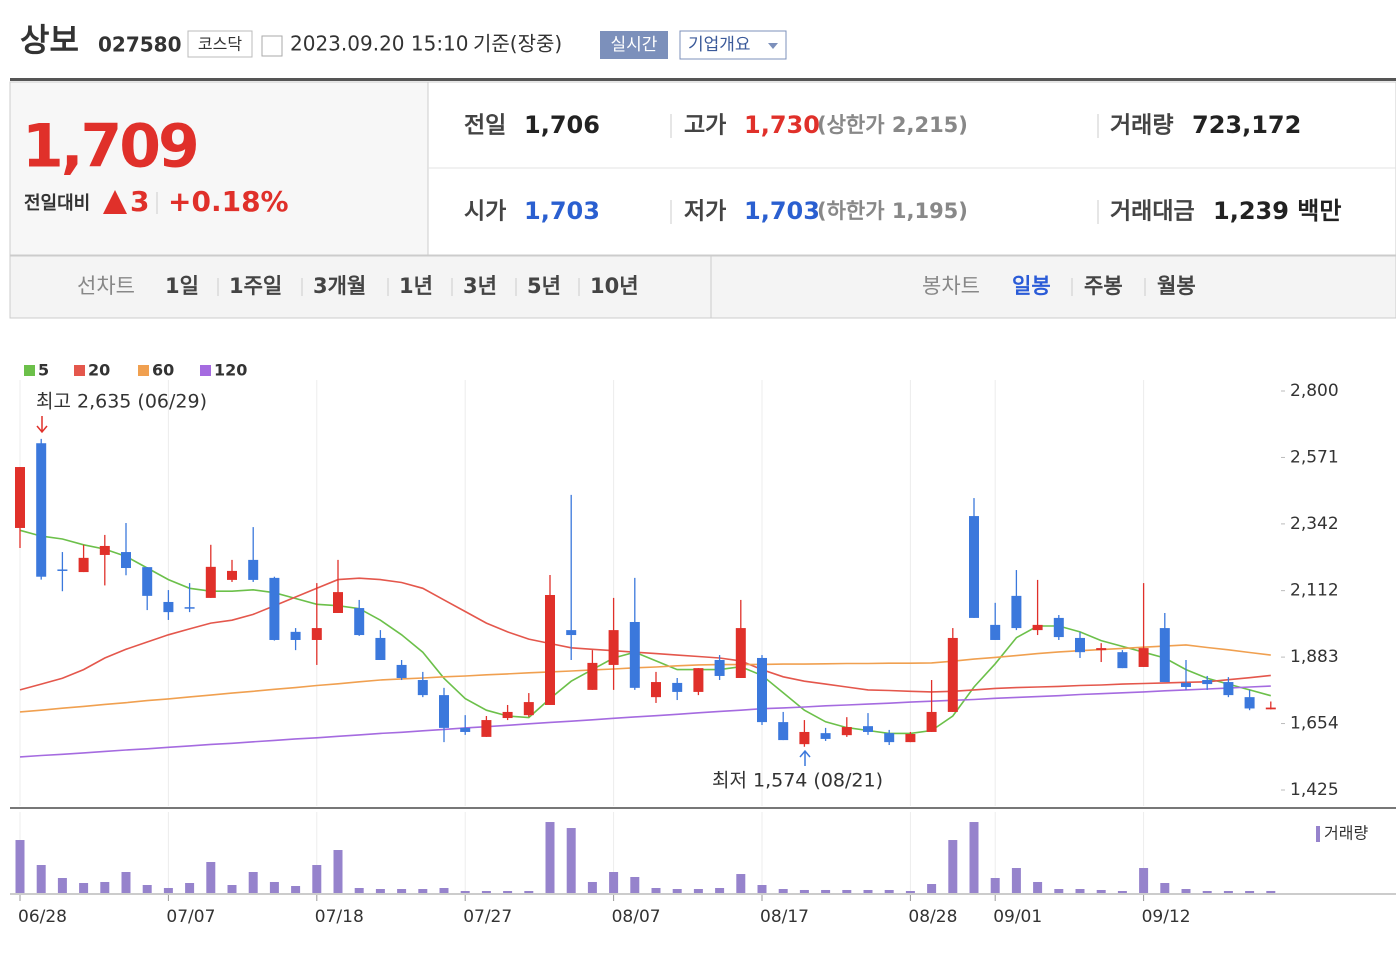 The height and width of the screenshot is (954, 1396). What do you see at coordinates (255, 286) in the screenshot?
I see `period-tab: 1주일` at bounding box center [255, 286].